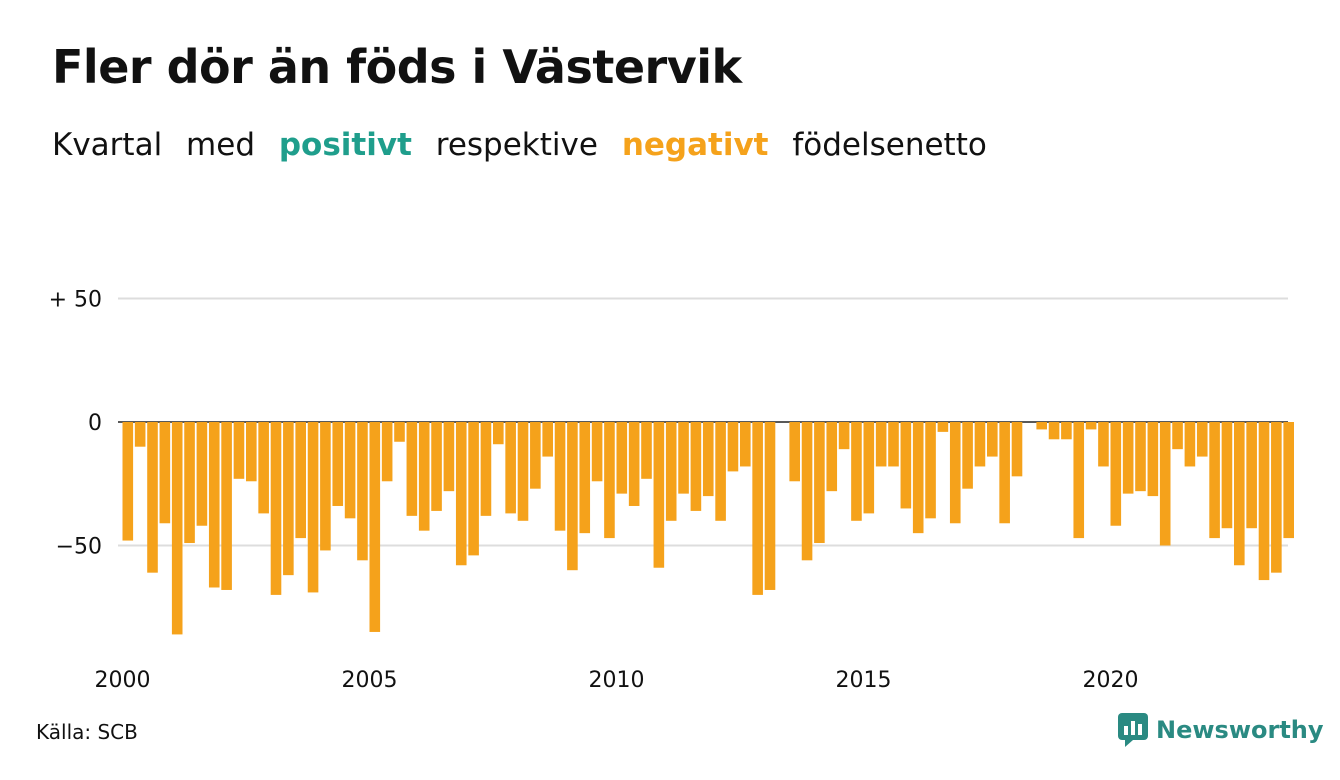  I want to click on brand-name: Newsworthy, so click(1240, 730).